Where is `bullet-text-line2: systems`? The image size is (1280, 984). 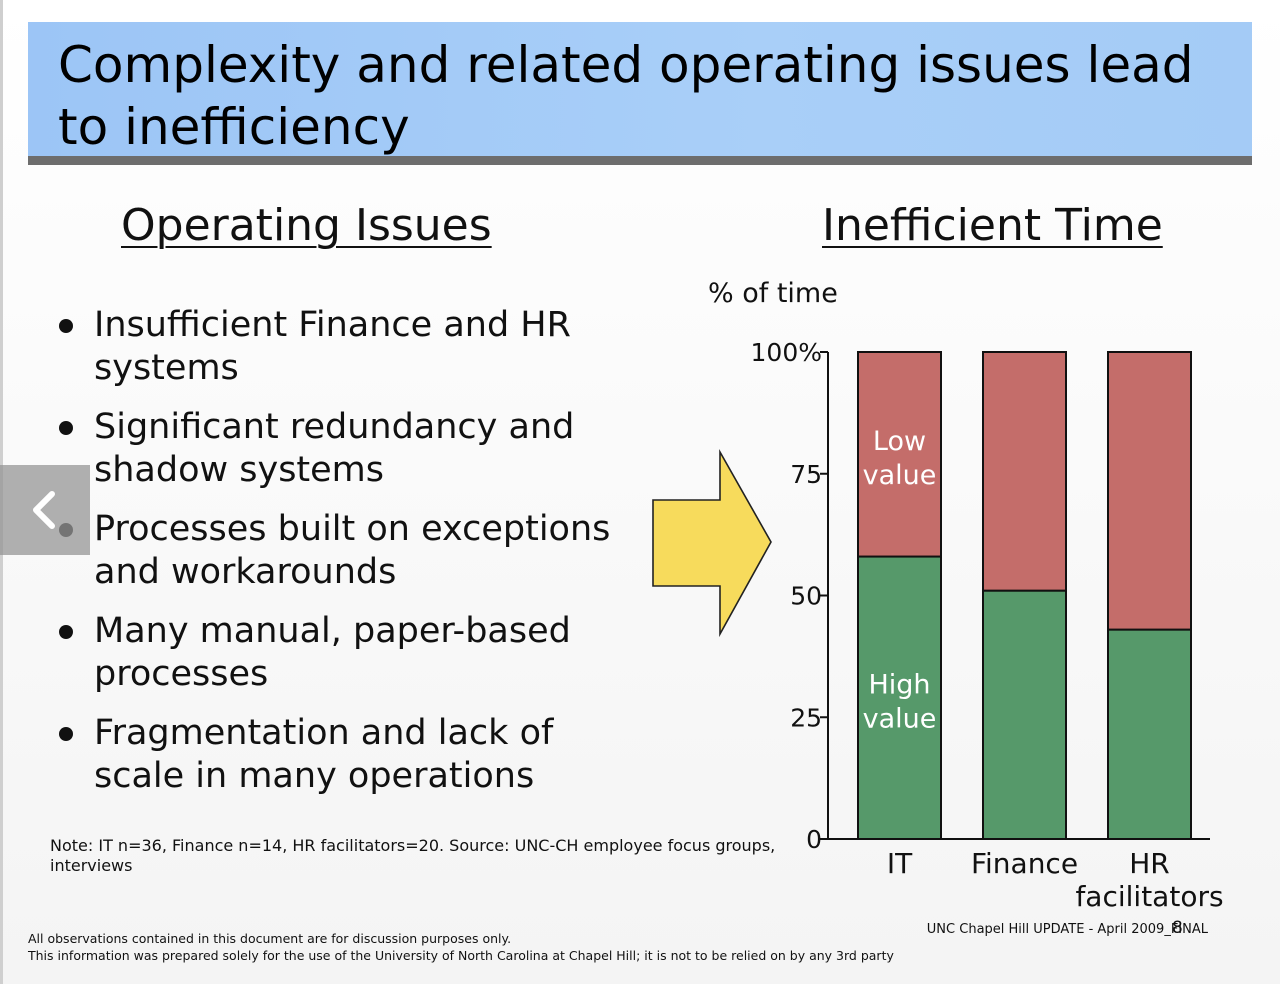
bullet-text-line2: systems is located at coordinates (166, 368).